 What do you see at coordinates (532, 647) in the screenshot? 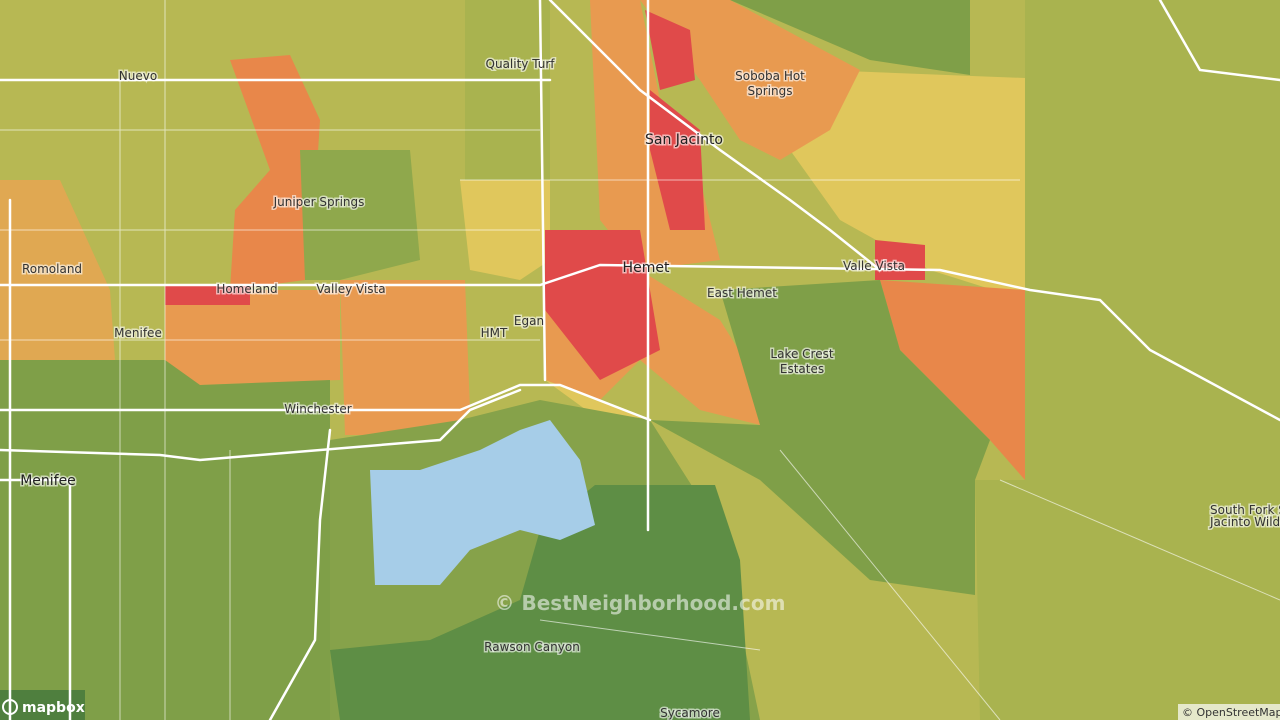
I see `place-label: Rawson Canyon` at bounding box center [532, 647].